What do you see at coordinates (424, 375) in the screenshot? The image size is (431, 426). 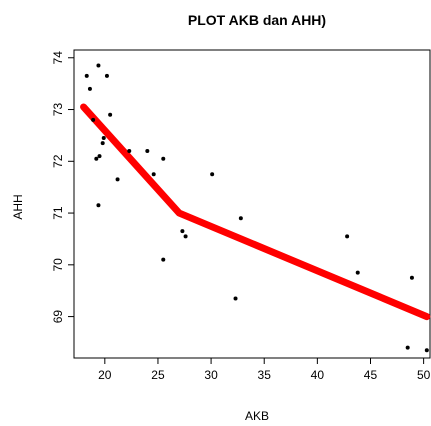 I see `x-tick-label: 50` at bounding box center [424, 375].